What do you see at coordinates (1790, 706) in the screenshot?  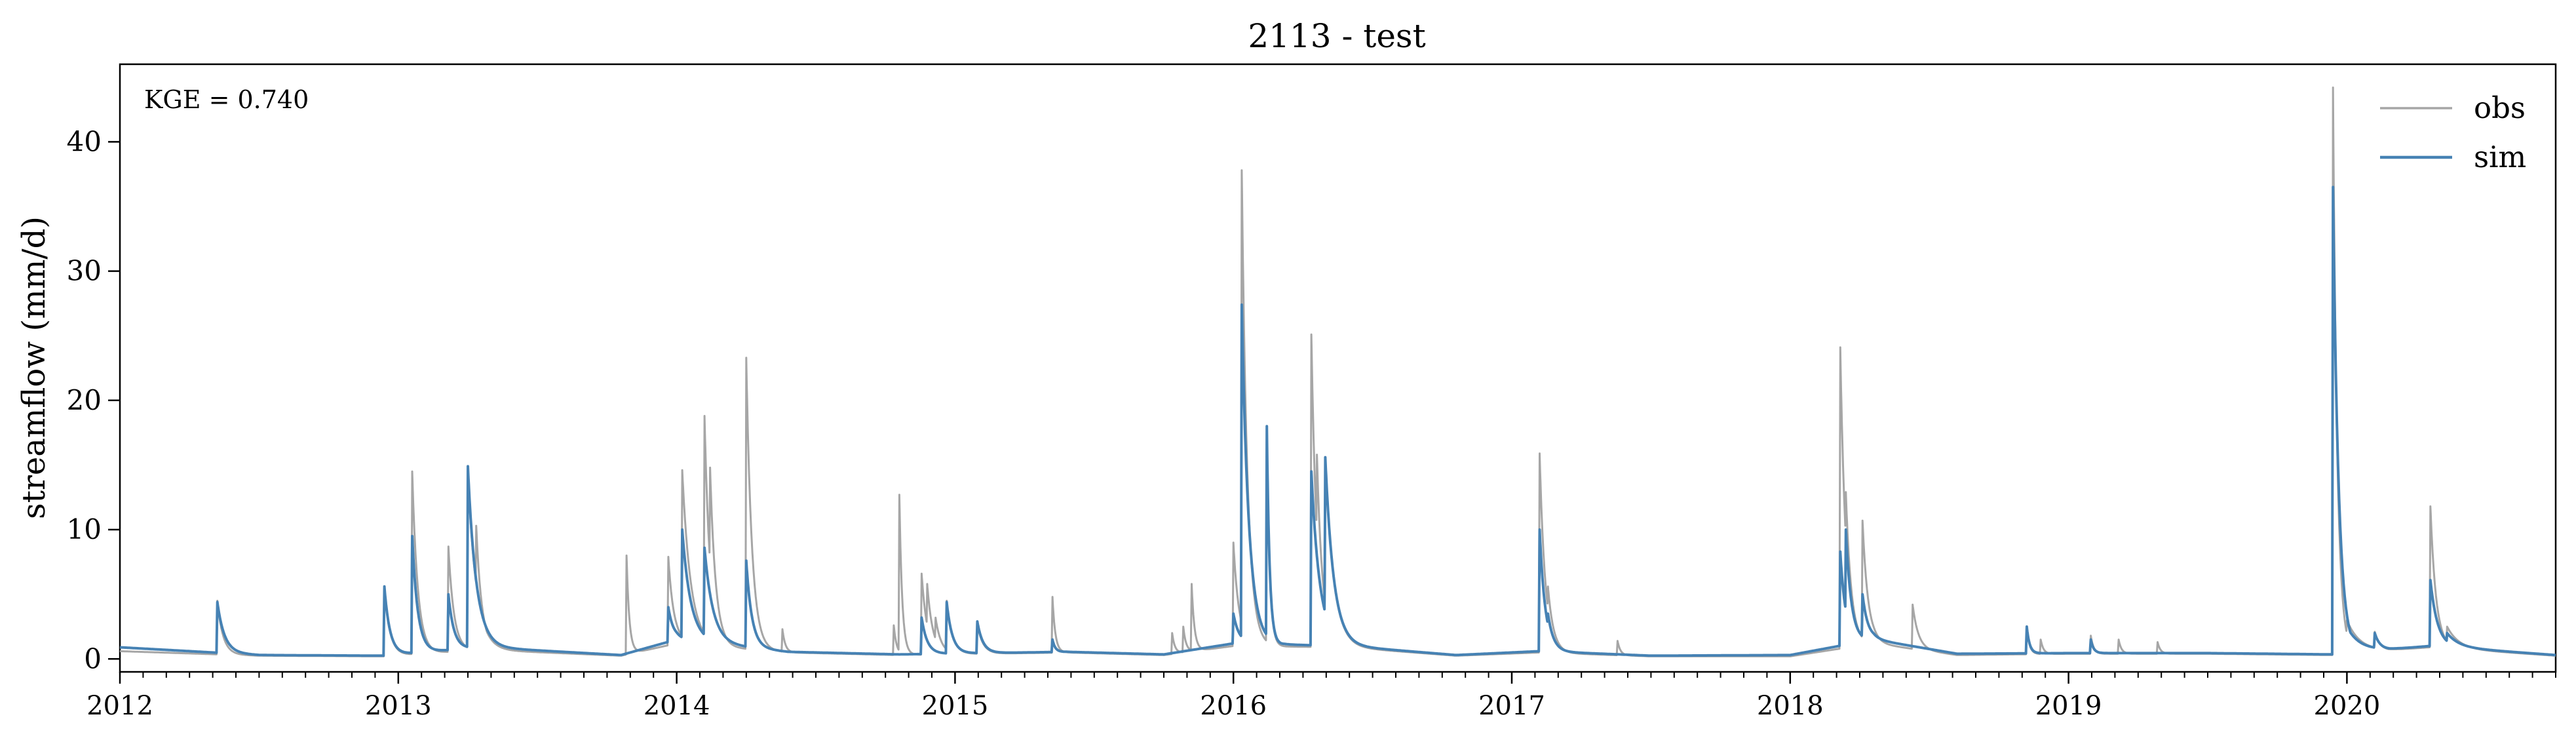 I see `x-tick-label: 2018` at bounding box center [1790, 706].